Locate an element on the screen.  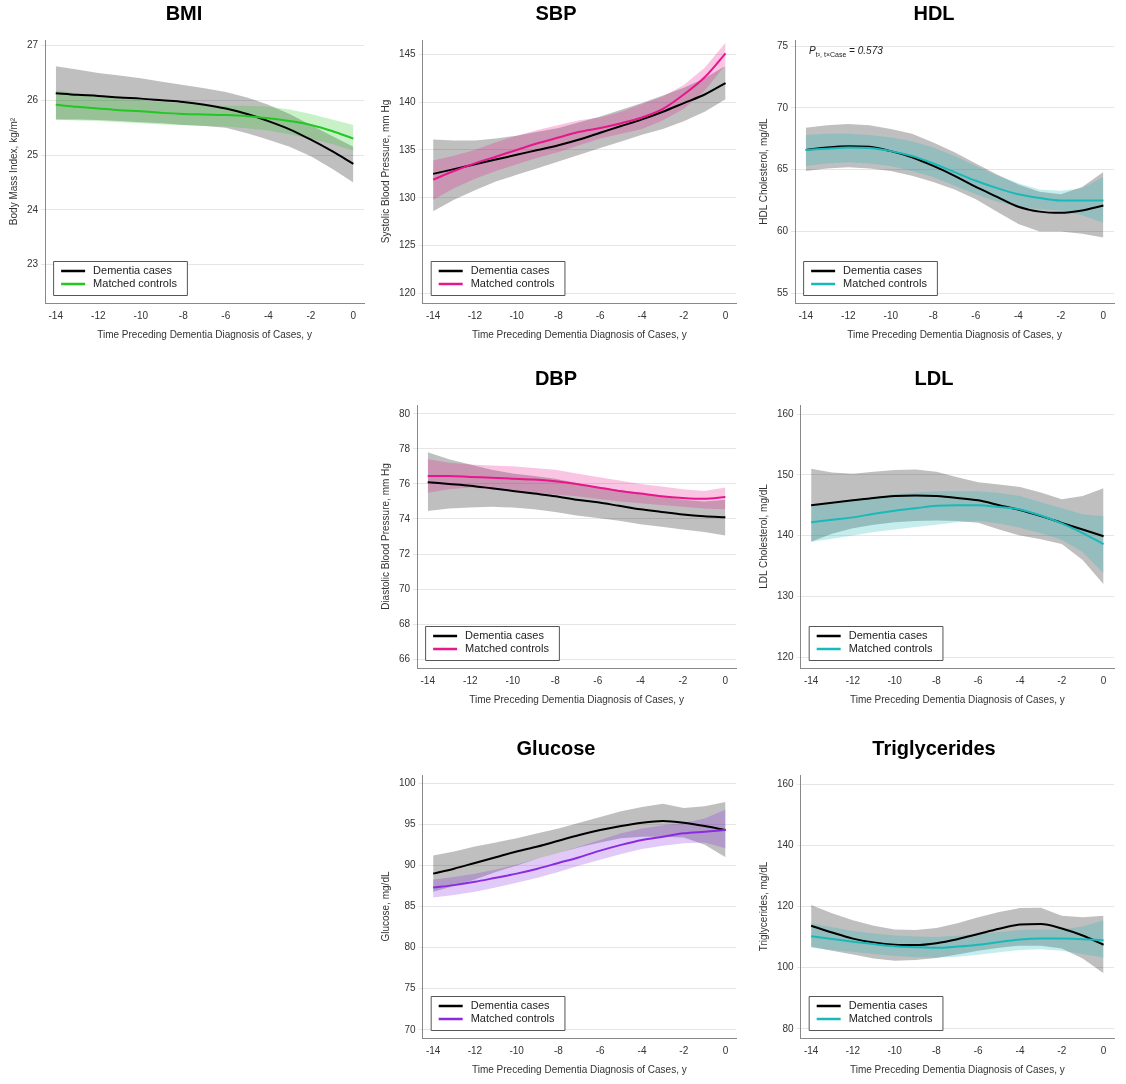
y-tick-label: 135 is located at coordinates (408, 149).